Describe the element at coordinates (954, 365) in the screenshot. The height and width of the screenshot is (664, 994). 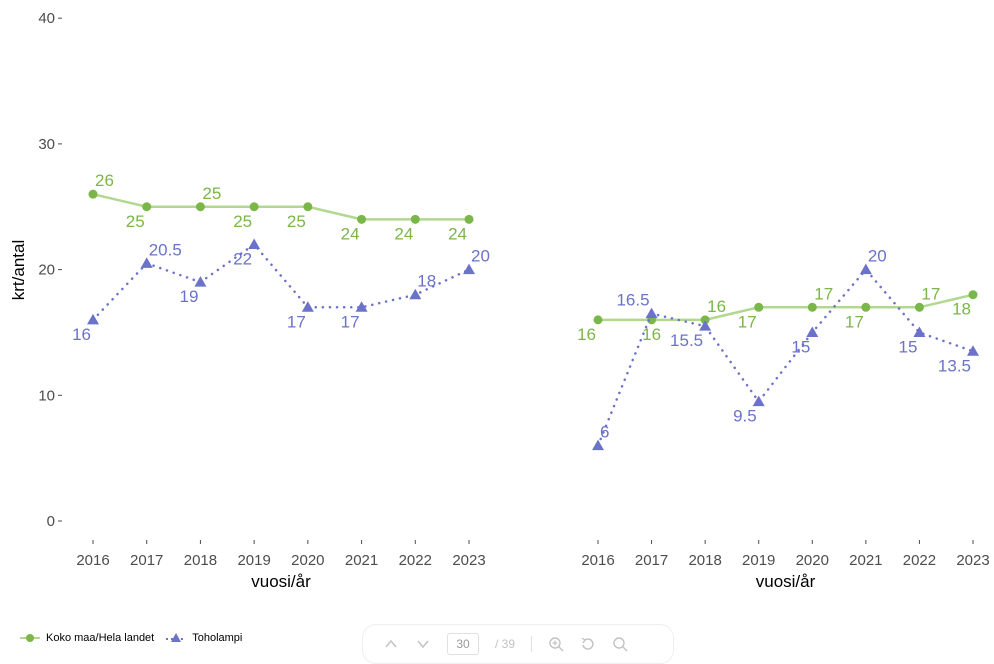
I see `data-label: 13.5` at that location.